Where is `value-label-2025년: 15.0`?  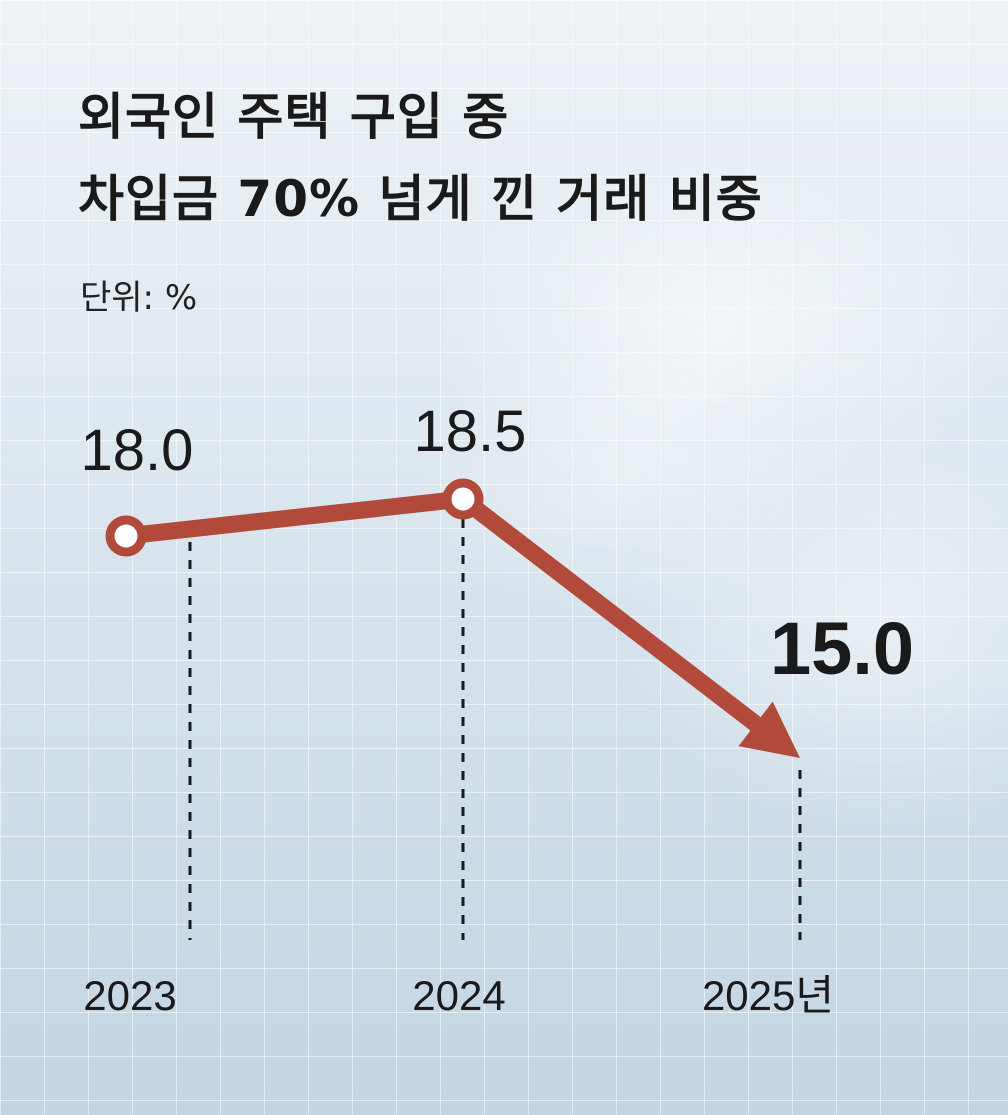 value-label-2025년: 15.0 is located at coordinates (842, 648).